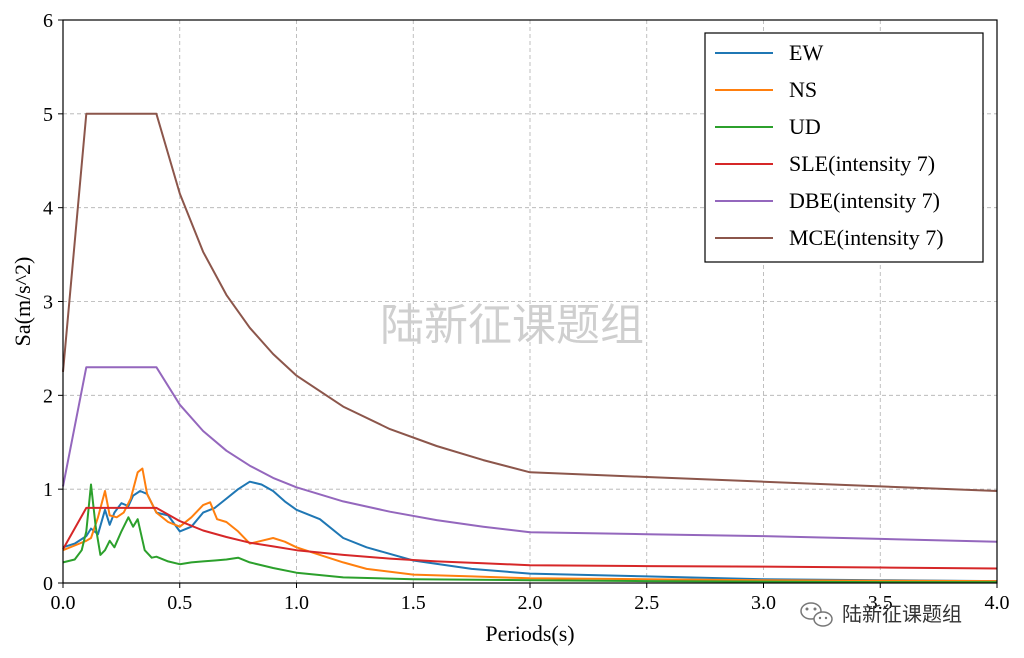 The image size is (1024, 658). Describe the element at coordinates (48, 584) in the screenshot. I see `y-tick-label: 0` at that location.